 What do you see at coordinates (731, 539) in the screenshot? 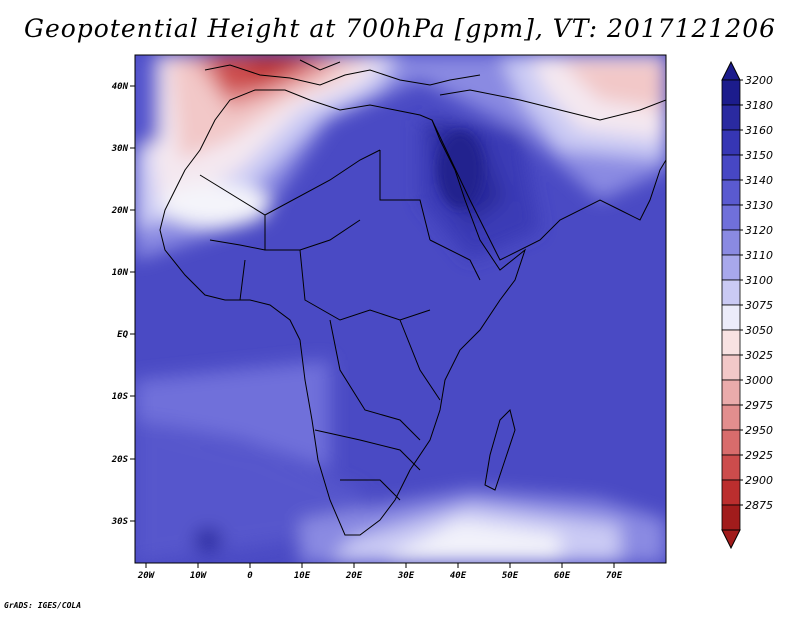
I see `colorbar-min-arrow` at bounding box center [731, 539].